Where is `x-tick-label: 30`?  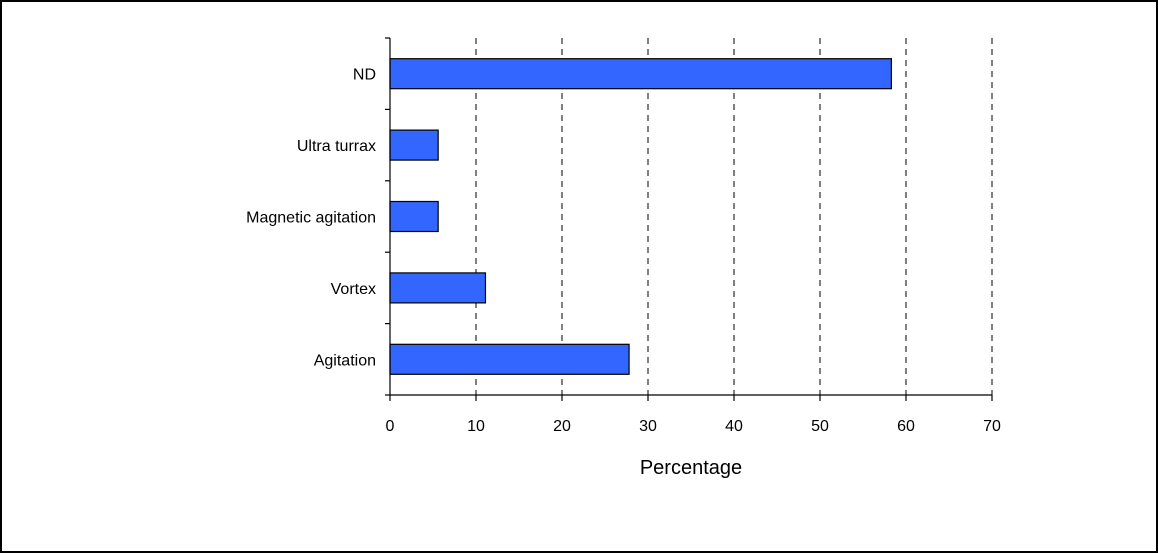 x-tick-label: 30 is located at coordinates (648, 426).